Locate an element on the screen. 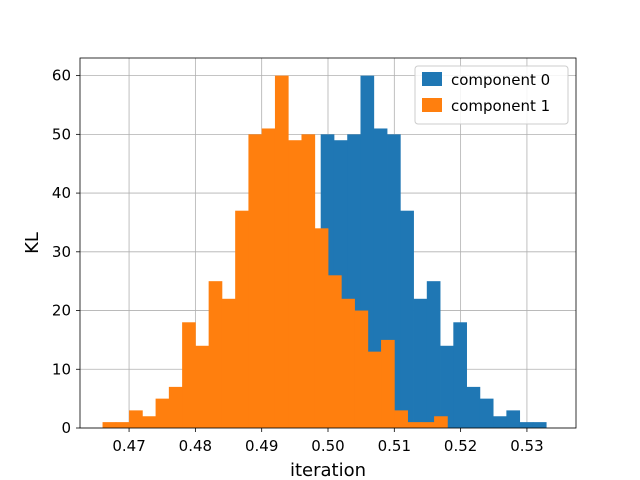  legend-box is located at coordinates (491, 95).